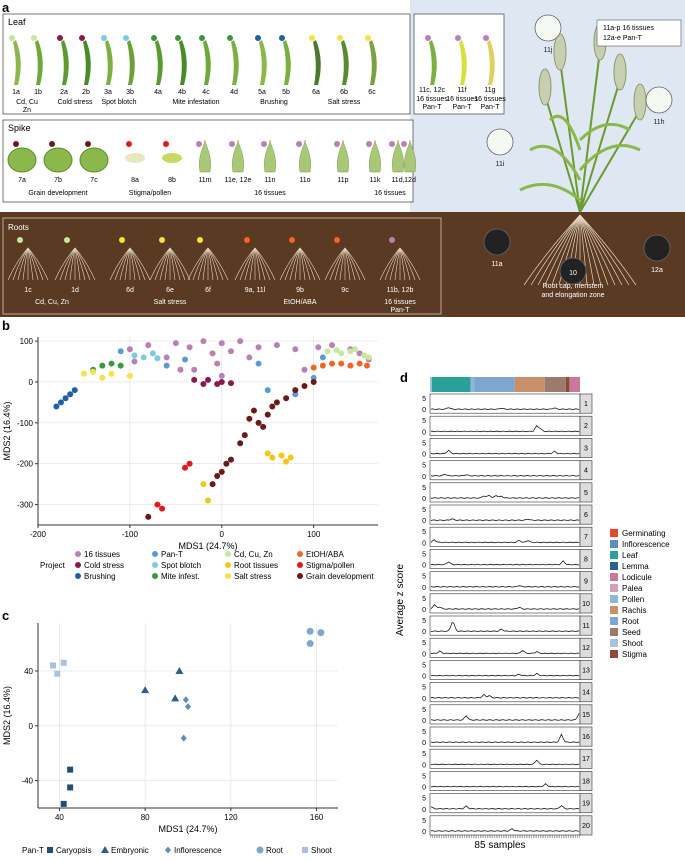 The width and height of the screenshot is (685, 862). I want to click on facet-id: 1, so click(586, 404).